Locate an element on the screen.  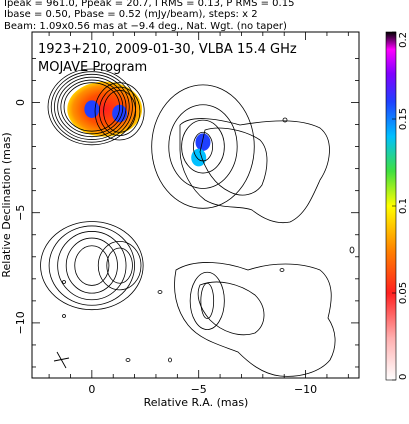
y-tick-label: −10 is located at coordinates (20, 322).